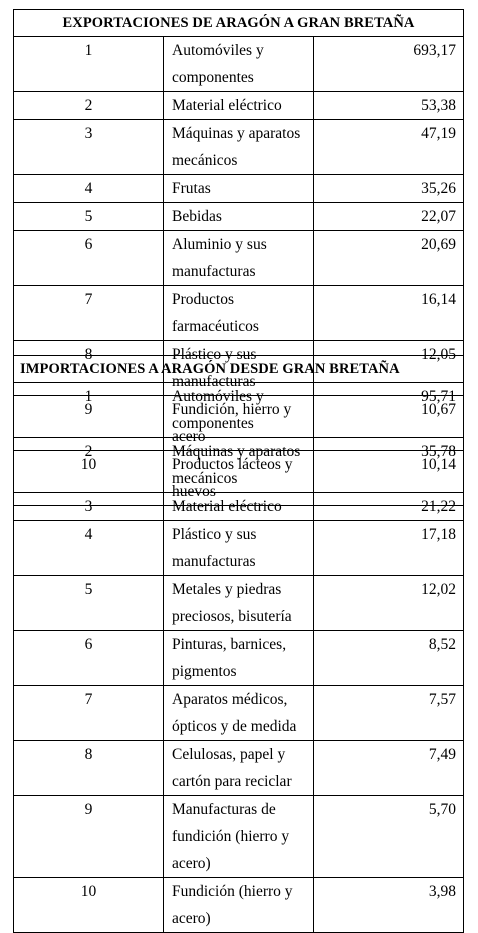 The image size is (478, 933). I want to click on table-row: 1 Automóviles y componentes 693,17, so click(238, 64).